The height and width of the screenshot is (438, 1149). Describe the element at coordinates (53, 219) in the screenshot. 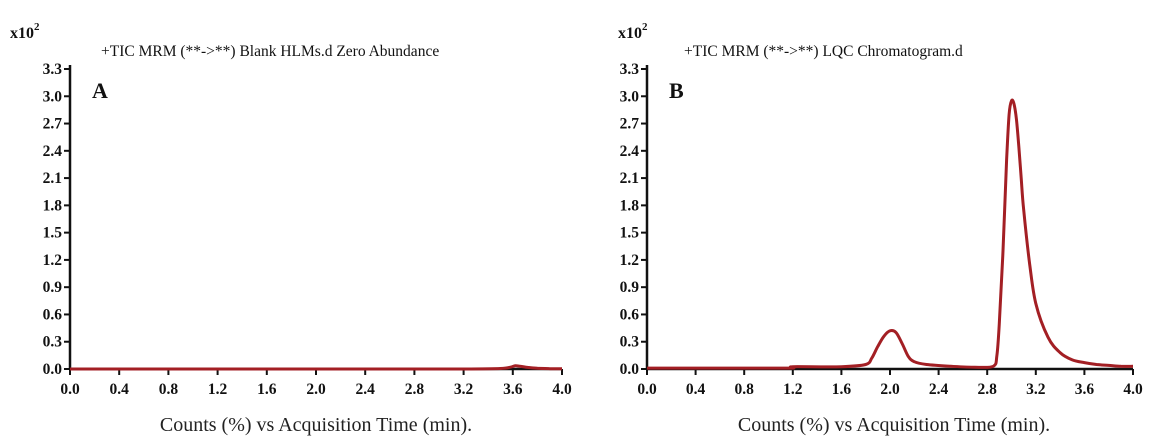

I see `y-tick-labels-a: 0.0 0.3 0.6 0.9 1.2 1.5 1.8 2.1 2.4 2.7 3.0 3.3` at that location.